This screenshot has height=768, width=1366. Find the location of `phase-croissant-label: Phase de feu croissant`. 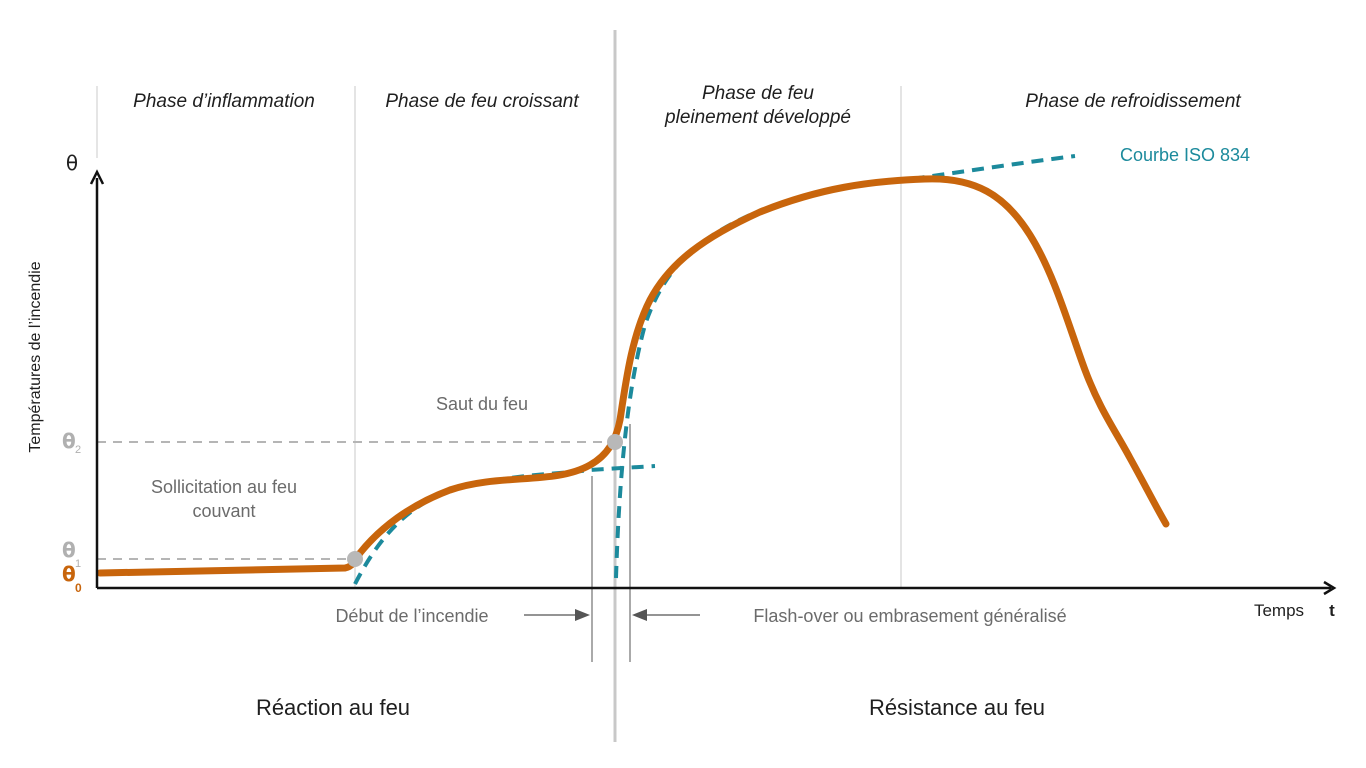

phase-croissant-label: Phase de feu croissant is located at coordinates (482, 101).